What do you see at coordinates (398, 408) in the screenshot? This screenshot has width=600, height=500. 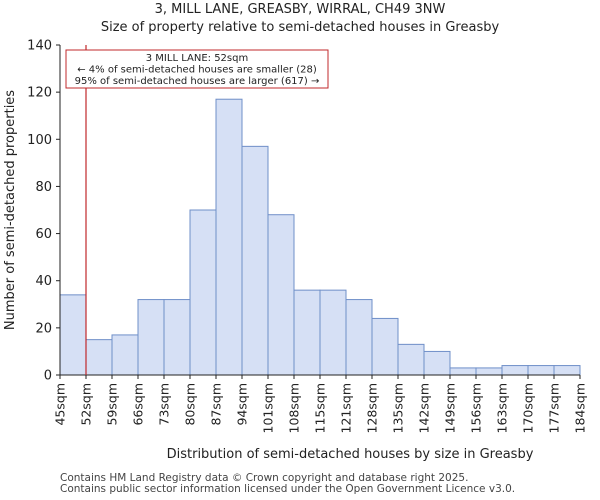 I see `x-tick-label: 135sqm` at bounding box center [398, 408].